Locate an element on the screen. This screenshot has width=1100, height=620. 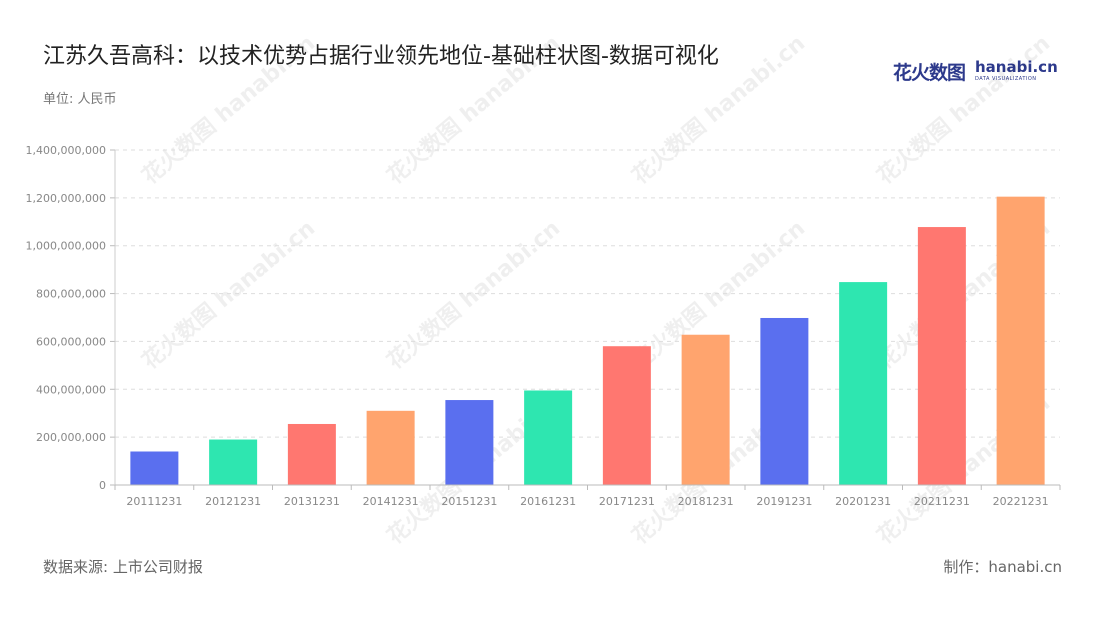
y-tick-label: 600,000,000 is located at coordinates (71, 341).